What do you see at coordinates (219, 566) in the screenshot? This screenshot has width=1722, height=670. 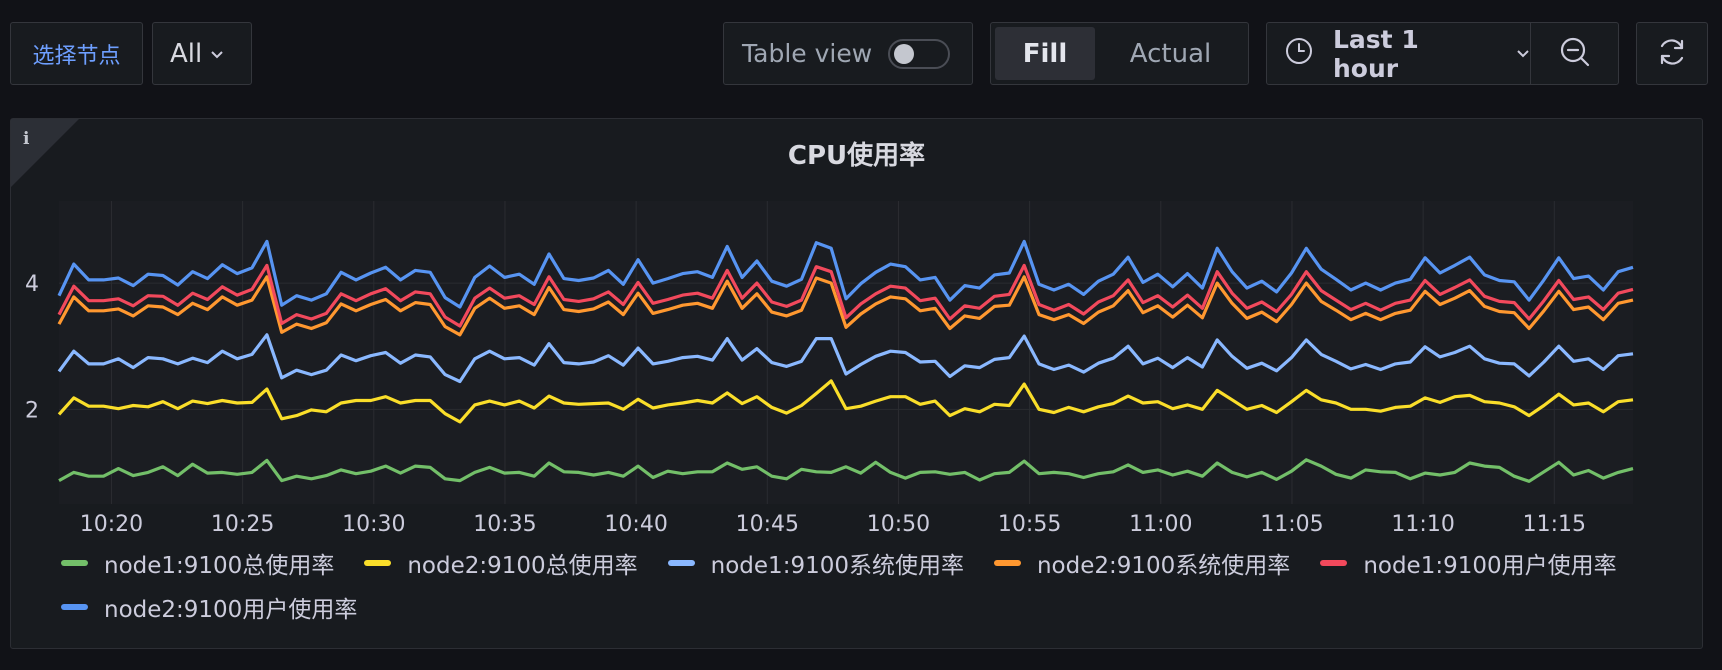 I see `legend-label: node1:9100总使用率` at bounding box center [219, 566].